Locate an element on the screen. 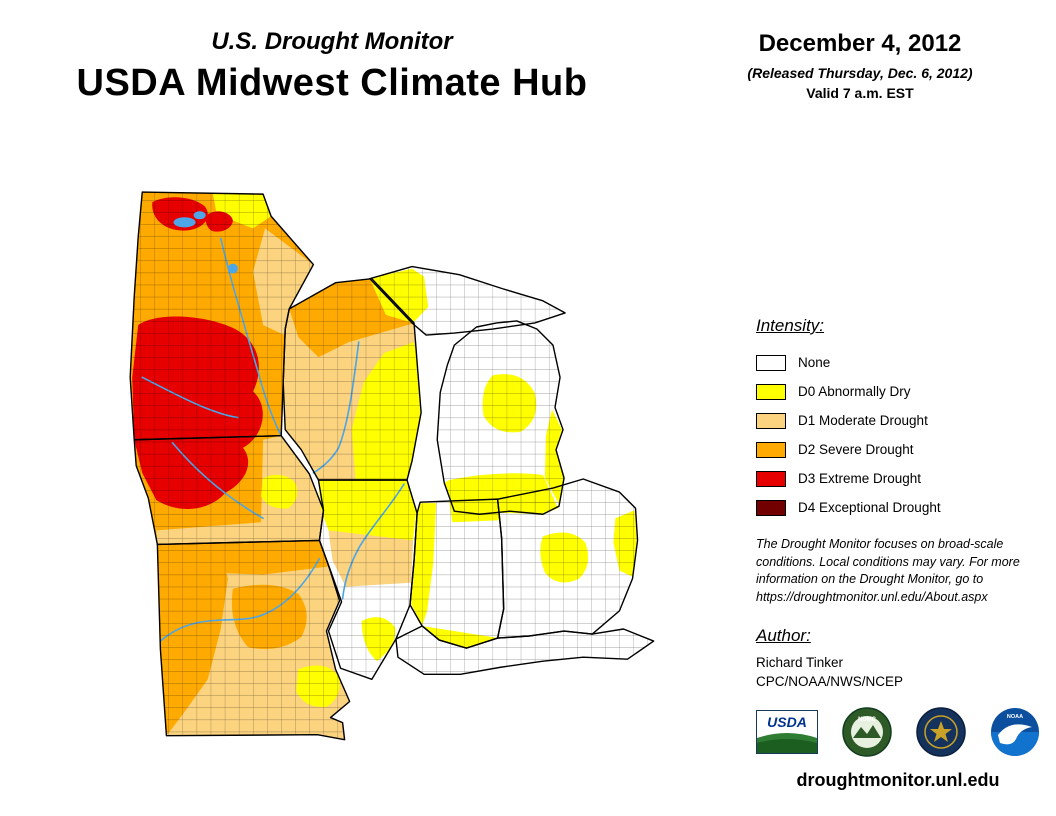 The image size is (1056, 816). legend-item-d2: D2 Severe Drought is located at coordinates (897, 449).